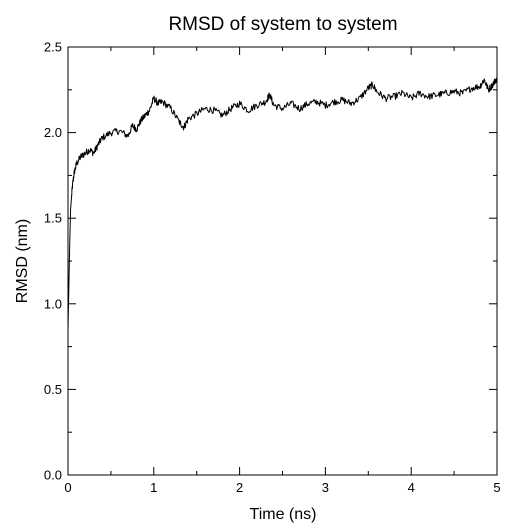 This screenshot has height=532, width=525. Describe the element at coordinates (411, 487) in the screenshot. I see `x-tick-label: 4` at that location.